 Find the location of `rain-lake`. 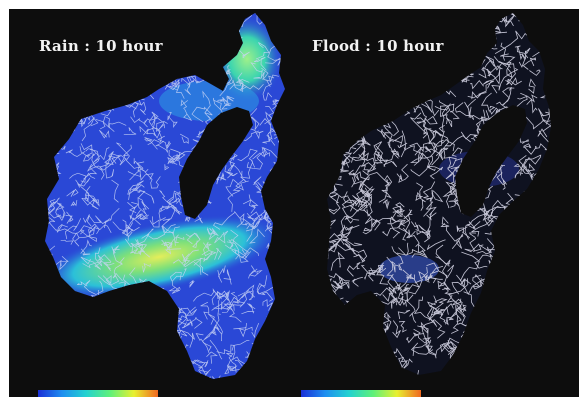

rain-lake is located at coordinates (216, 163).